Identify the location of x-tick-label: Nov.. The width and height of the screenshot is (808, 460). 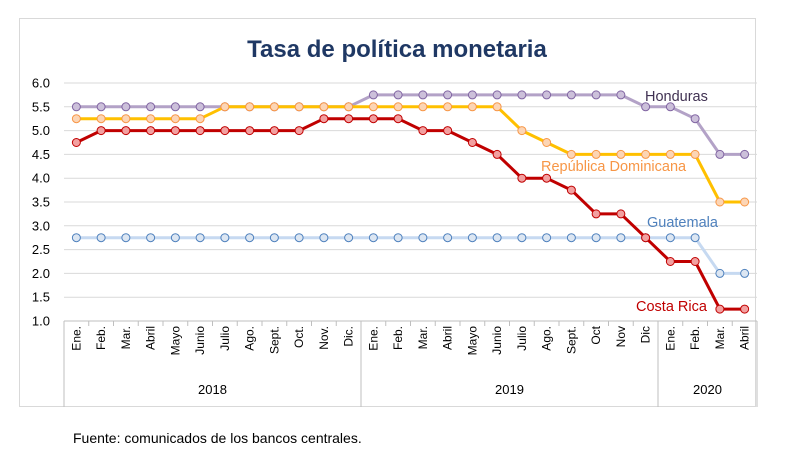
(324, 338).